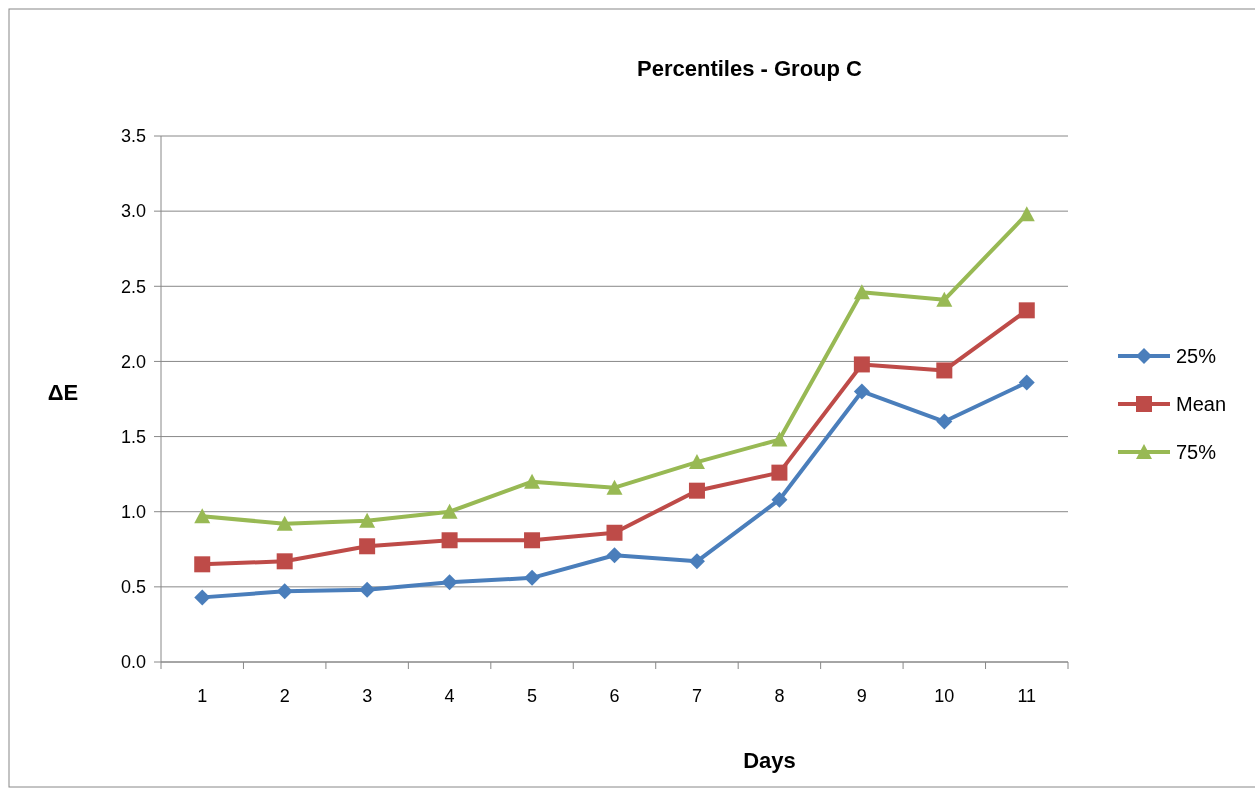 The width and height of the screenshot is (1255, 808). I want to click on chart-title: Percentiles - Group C, so click(750, 68).